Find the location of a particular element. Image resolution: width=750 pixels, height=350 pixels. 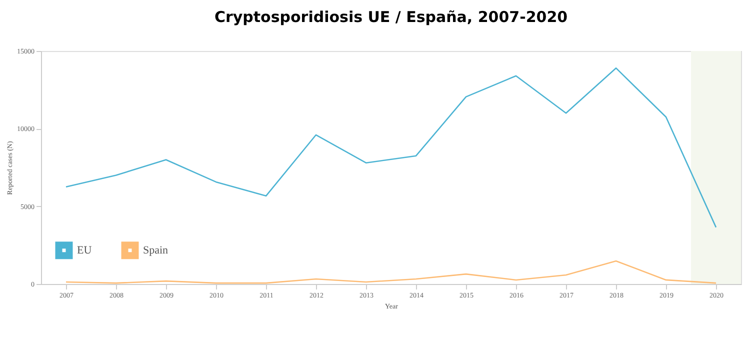

line-series is located at coordinates (391, 272).